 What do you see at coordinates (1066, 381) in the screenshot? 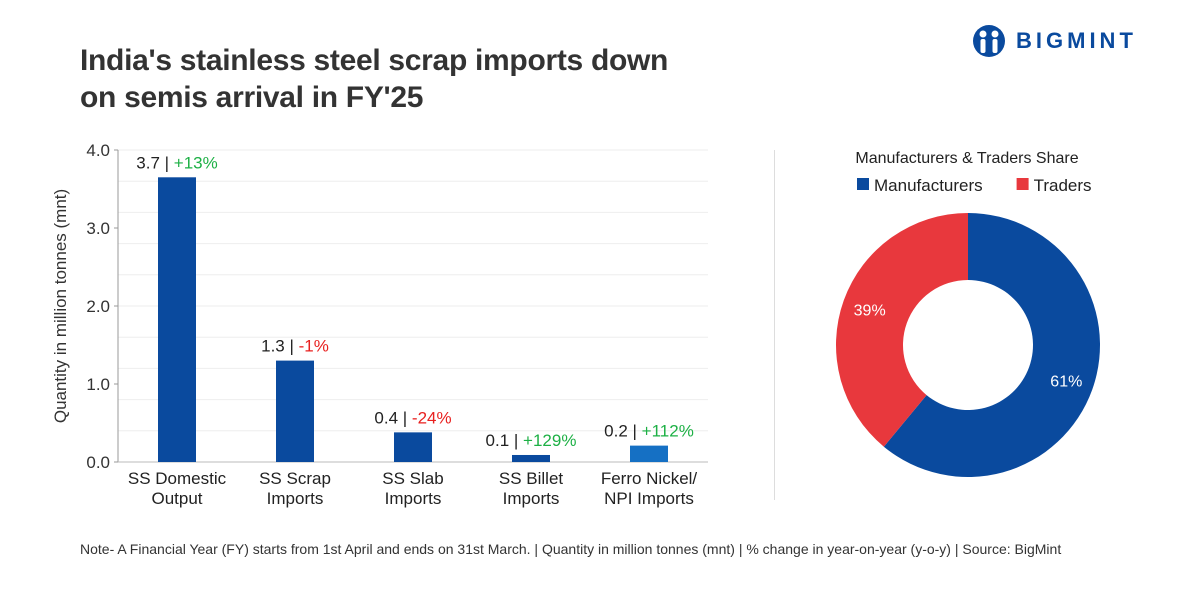
I see `pie-slice-label: 61%` at bounding box center [1066, 381].